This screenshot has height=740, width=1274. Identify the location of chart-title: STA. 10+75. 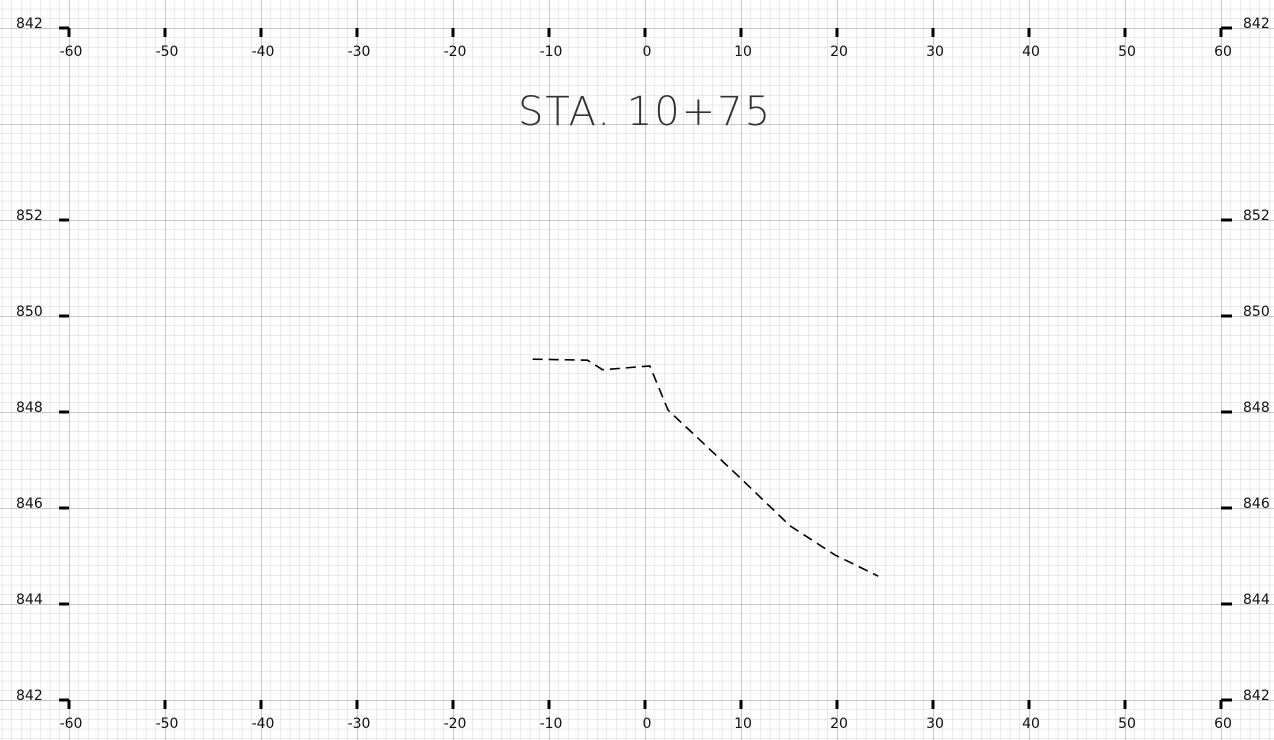
(645, 112).